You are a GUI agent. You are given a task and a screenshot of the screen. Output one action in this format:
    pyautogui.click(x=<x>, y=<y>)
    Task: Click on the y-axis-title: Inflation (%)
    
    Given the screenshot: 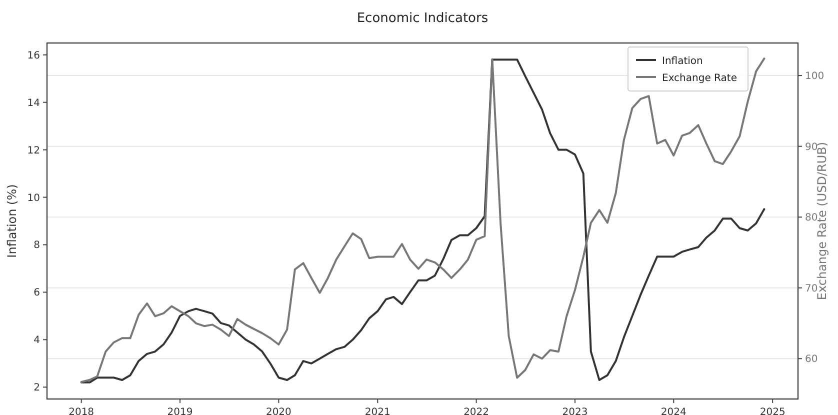 What is the action you would take?
    pyautogui.click(x=12, y=221)
    